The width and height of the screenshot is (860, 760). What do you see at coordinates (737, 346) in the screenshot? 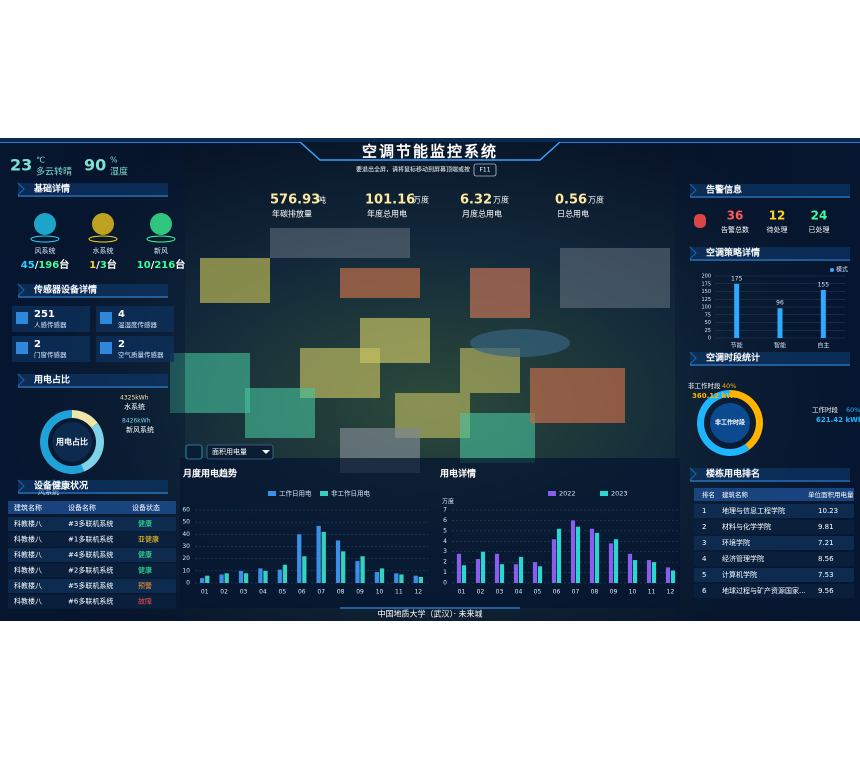
I see `x-tick-label: 节能` at bounding box center [737, 346].